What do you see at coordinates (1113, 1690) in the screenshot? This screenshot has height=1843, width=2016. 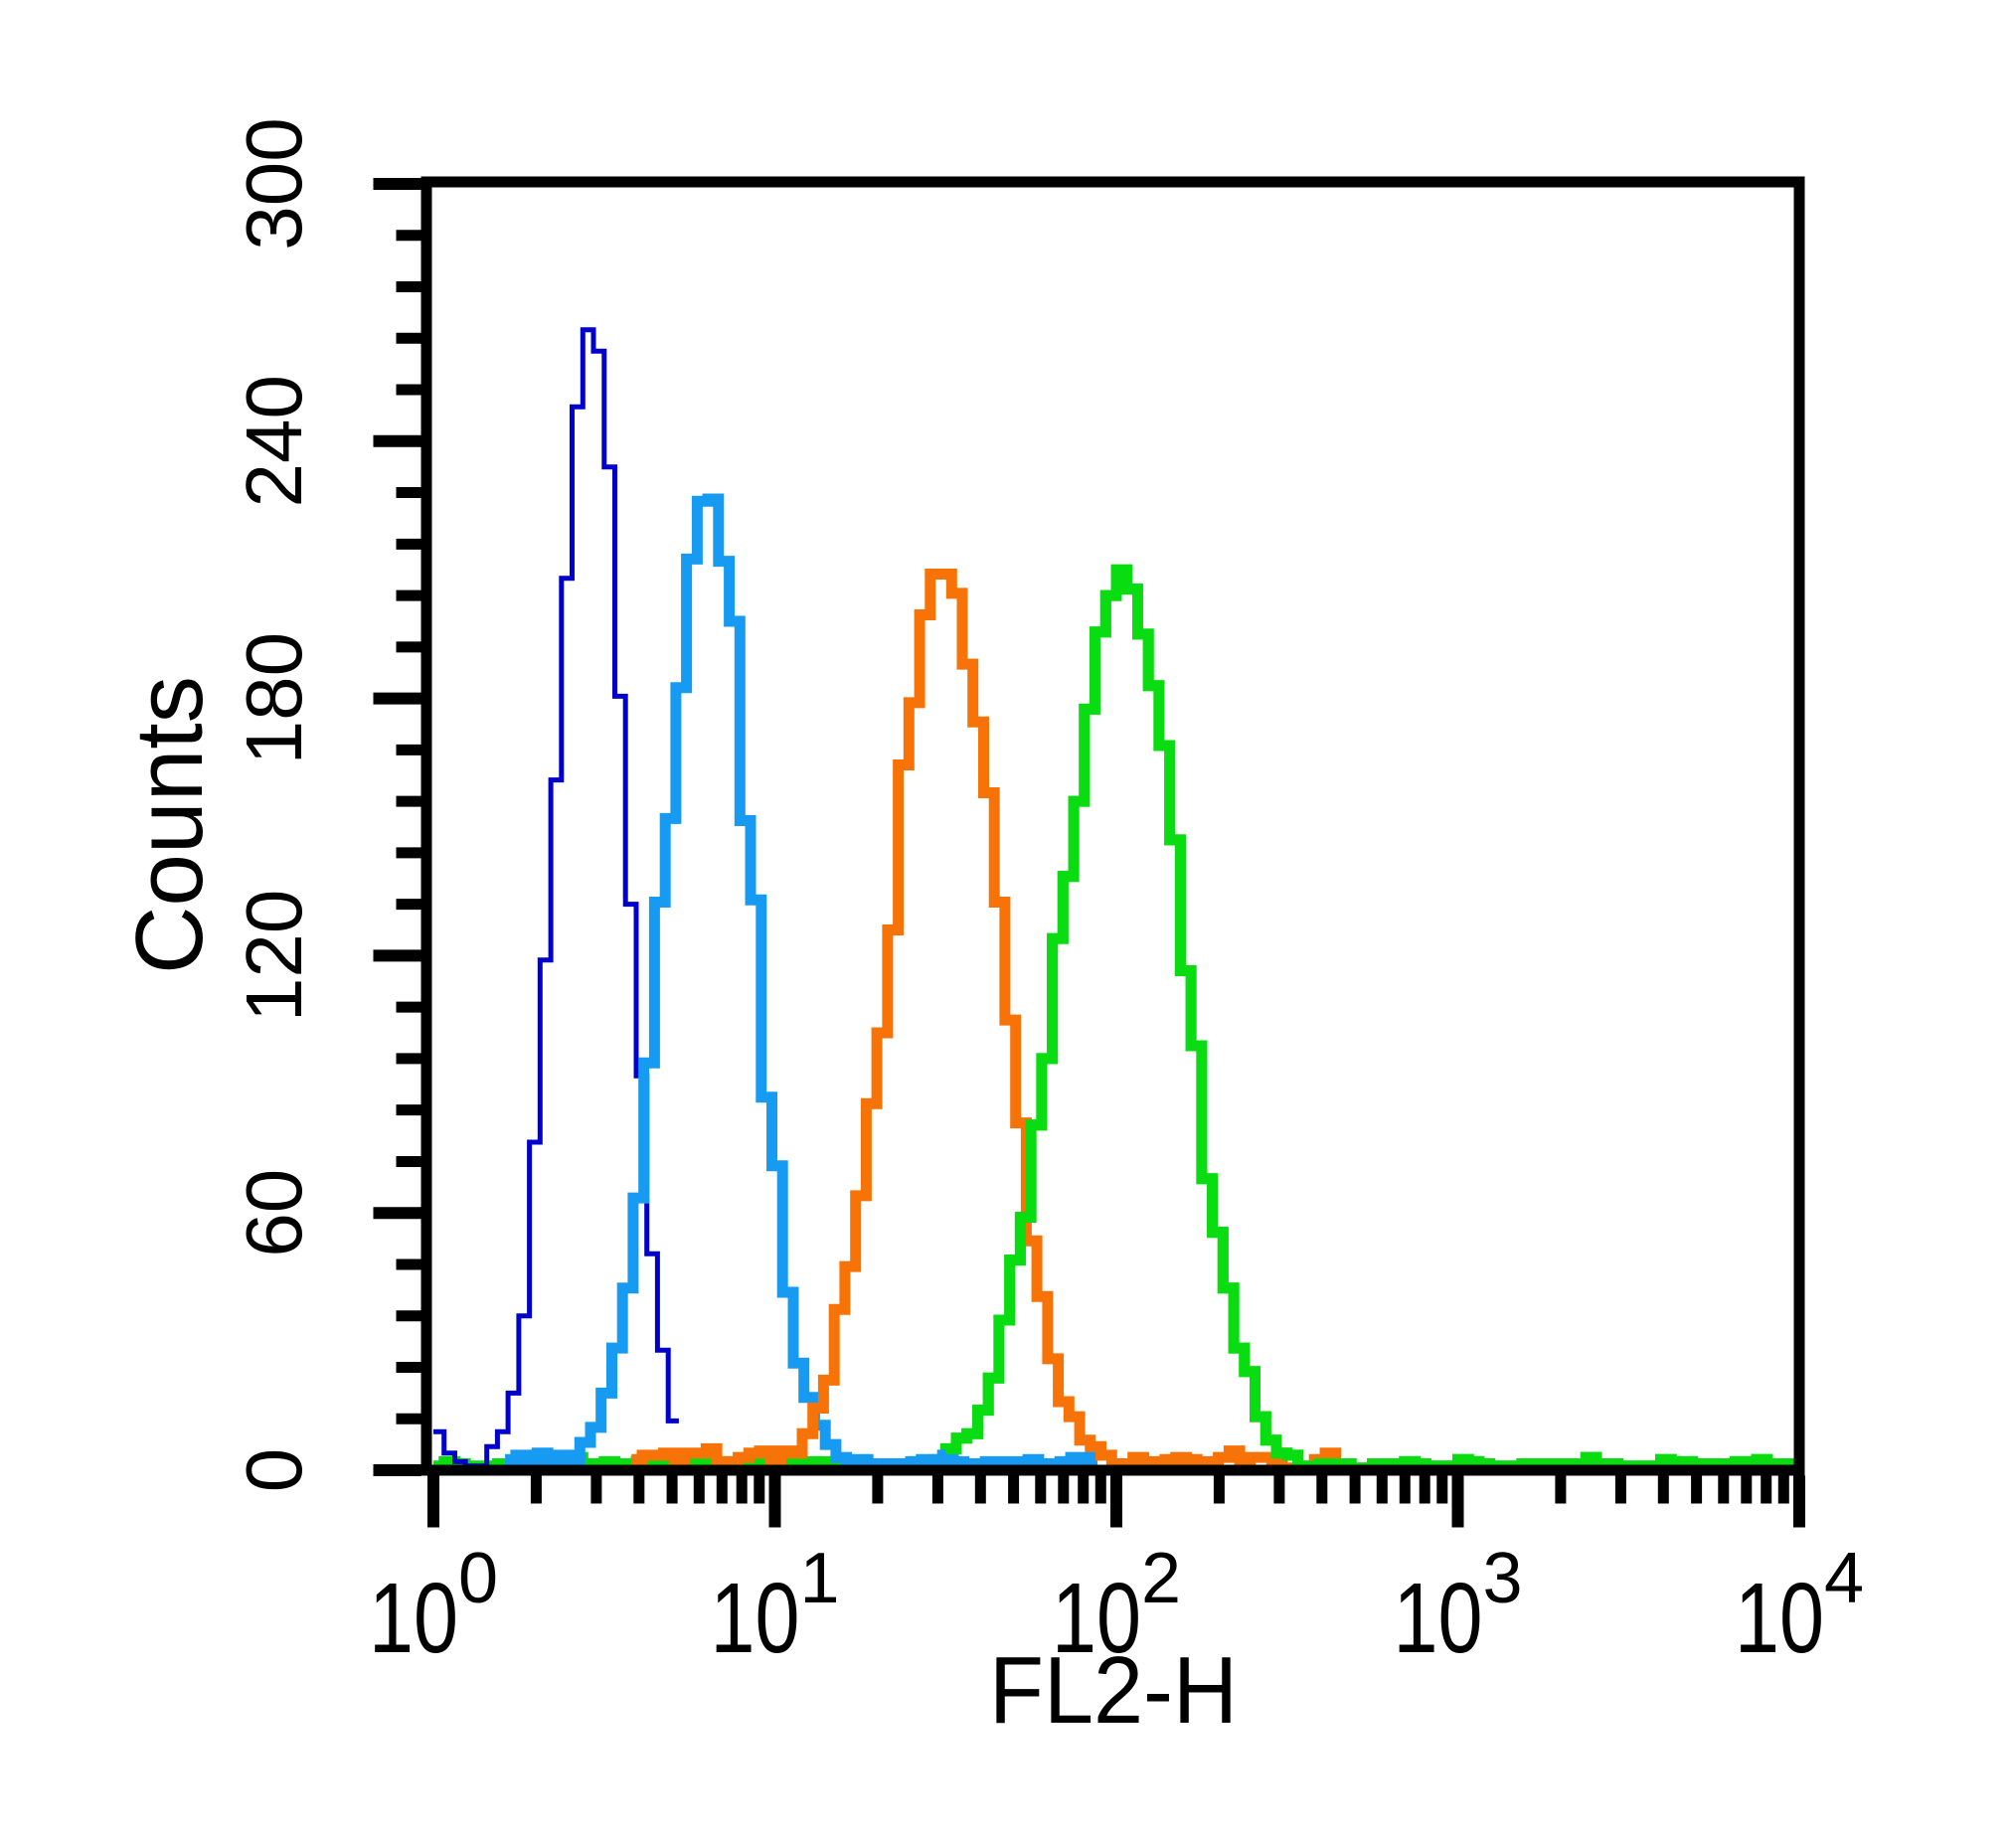 I see `x-axis-label: FL2-H` at bounding box center [1113, 1690].